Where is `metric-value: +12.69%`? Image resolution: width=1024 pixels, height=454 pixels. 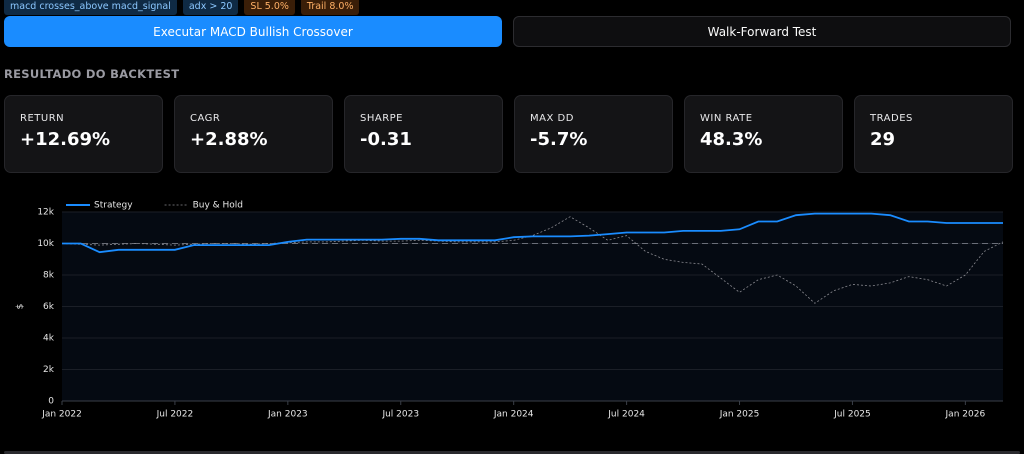
metric-value: +12.69% is located at coordinates (65, 139).